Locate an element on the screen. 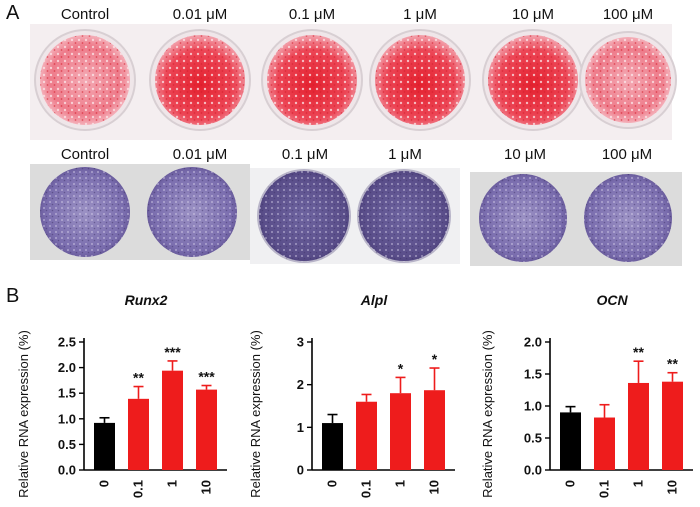 The width and height of the screenshot is (700, 507). alizarin-label-0-01: 0.01 μM is located at coordinates (200, 14).